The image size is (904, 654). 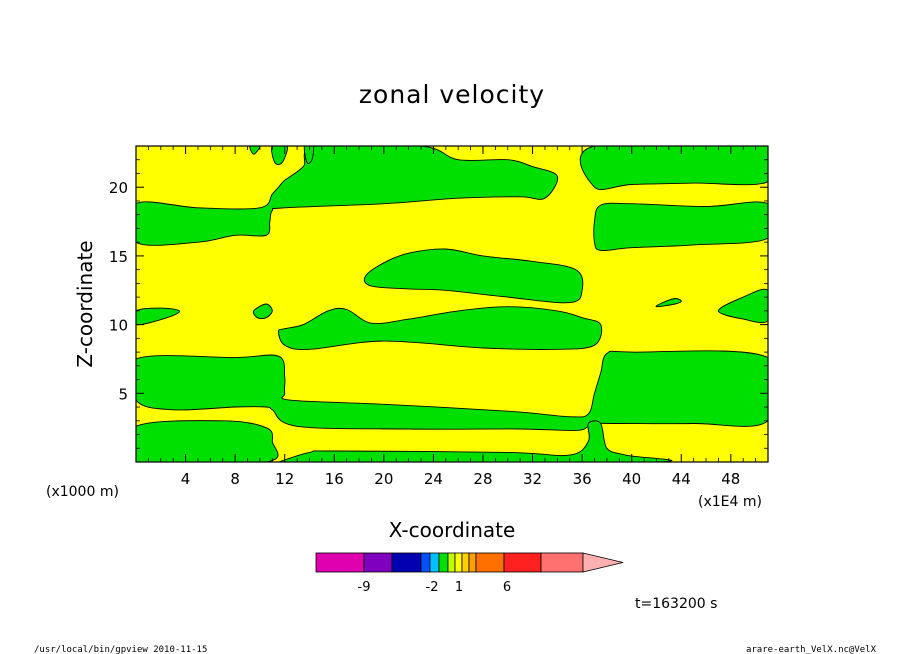 What do you see at coordinates (582, 479) in the screenshot?
I see `x-tick-label: 36` at bounding box center [582, 479].